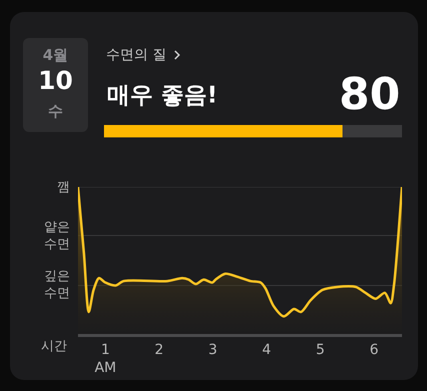 This screenshot has width=427, height=391. What do you see at coordinates (267, 350) in the screenshot?
I see `x-tick-label: 4` at bounding box center [267, 350].